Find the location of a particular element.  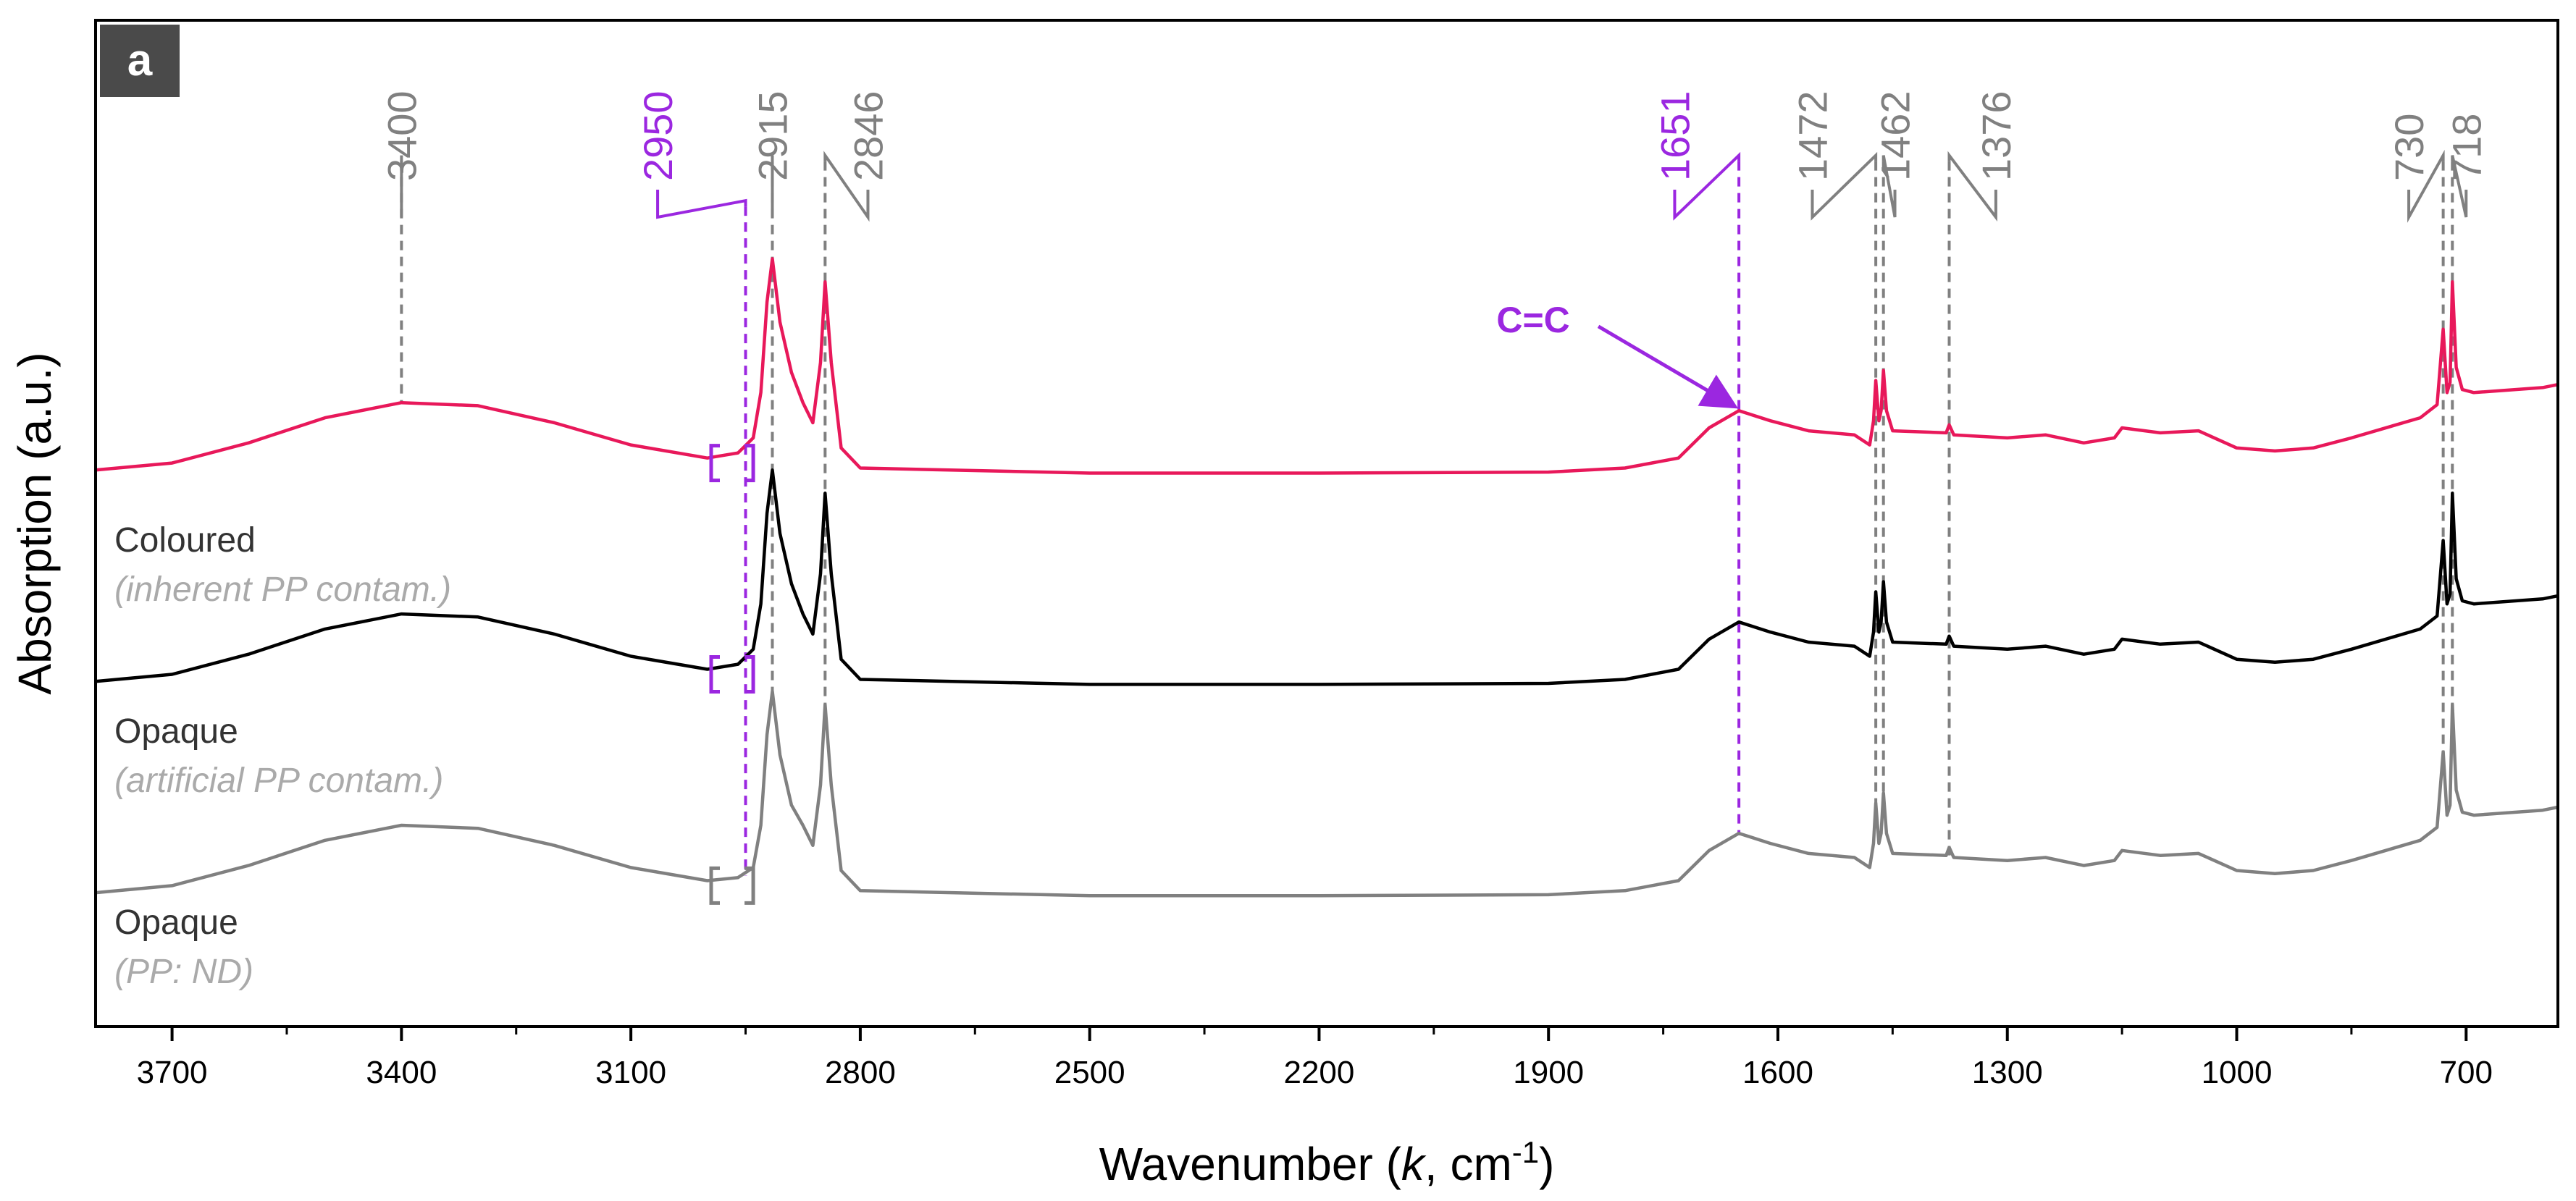

x-tick-label-3100: 3100 is located at coordinates (630, 1072).